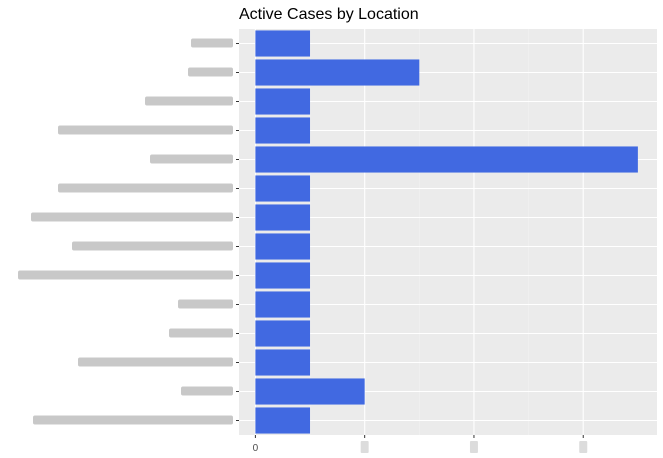  Describe the element at coordinates (420, 444) in the screenshot. I see `x-axis: 0` at that location.